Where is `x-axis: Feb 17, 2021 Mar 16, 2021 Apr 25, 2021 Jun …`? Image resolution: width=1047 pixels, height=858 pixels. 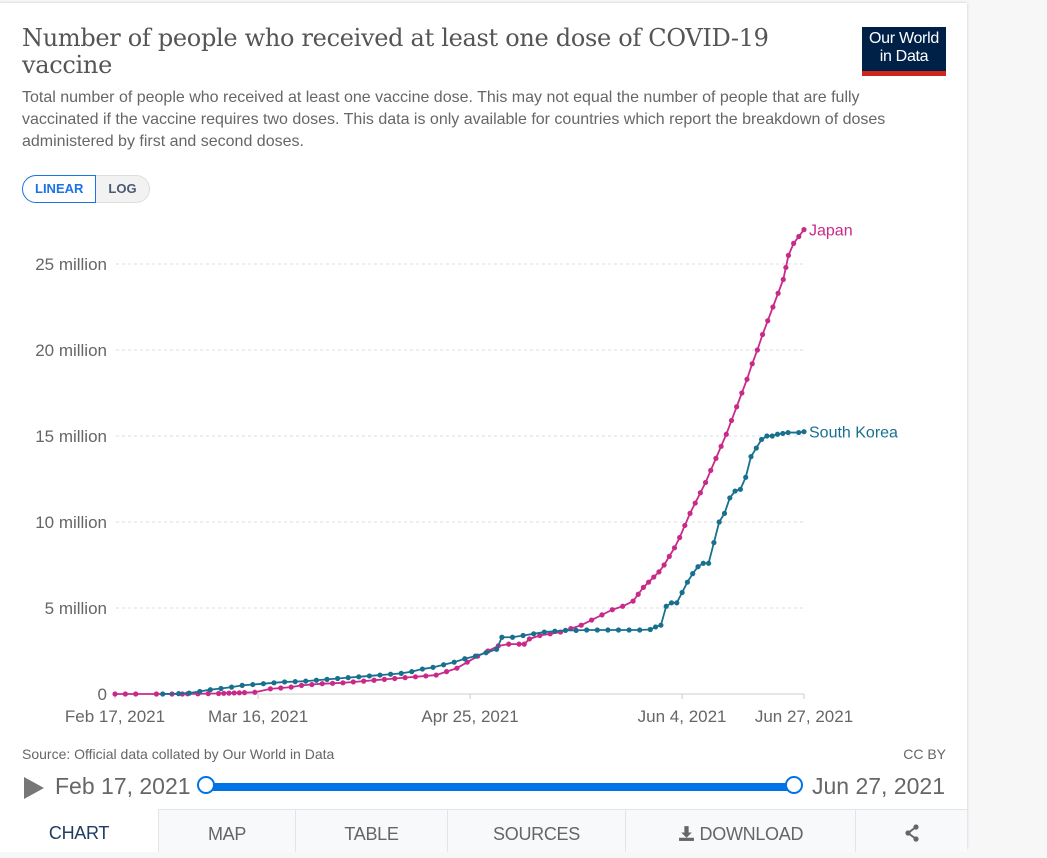 x-axis: Feb 17, 2021 Mar 16, 2021 Apr 25, 2021 Jun … is located at coordinates (459, 709).